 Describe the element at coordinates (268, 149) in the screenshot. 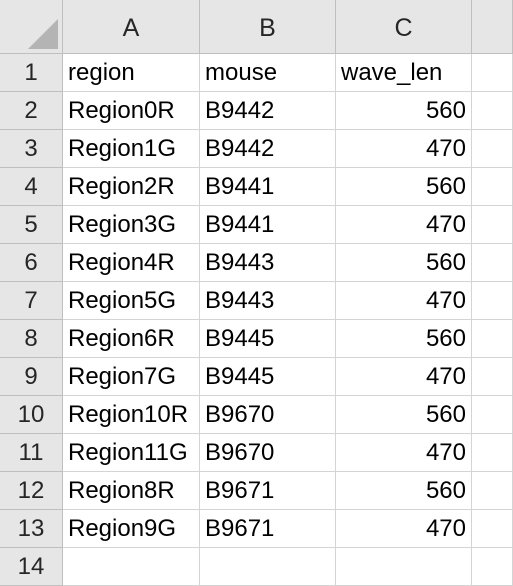

I see `cell-b3: B9442` at that location.